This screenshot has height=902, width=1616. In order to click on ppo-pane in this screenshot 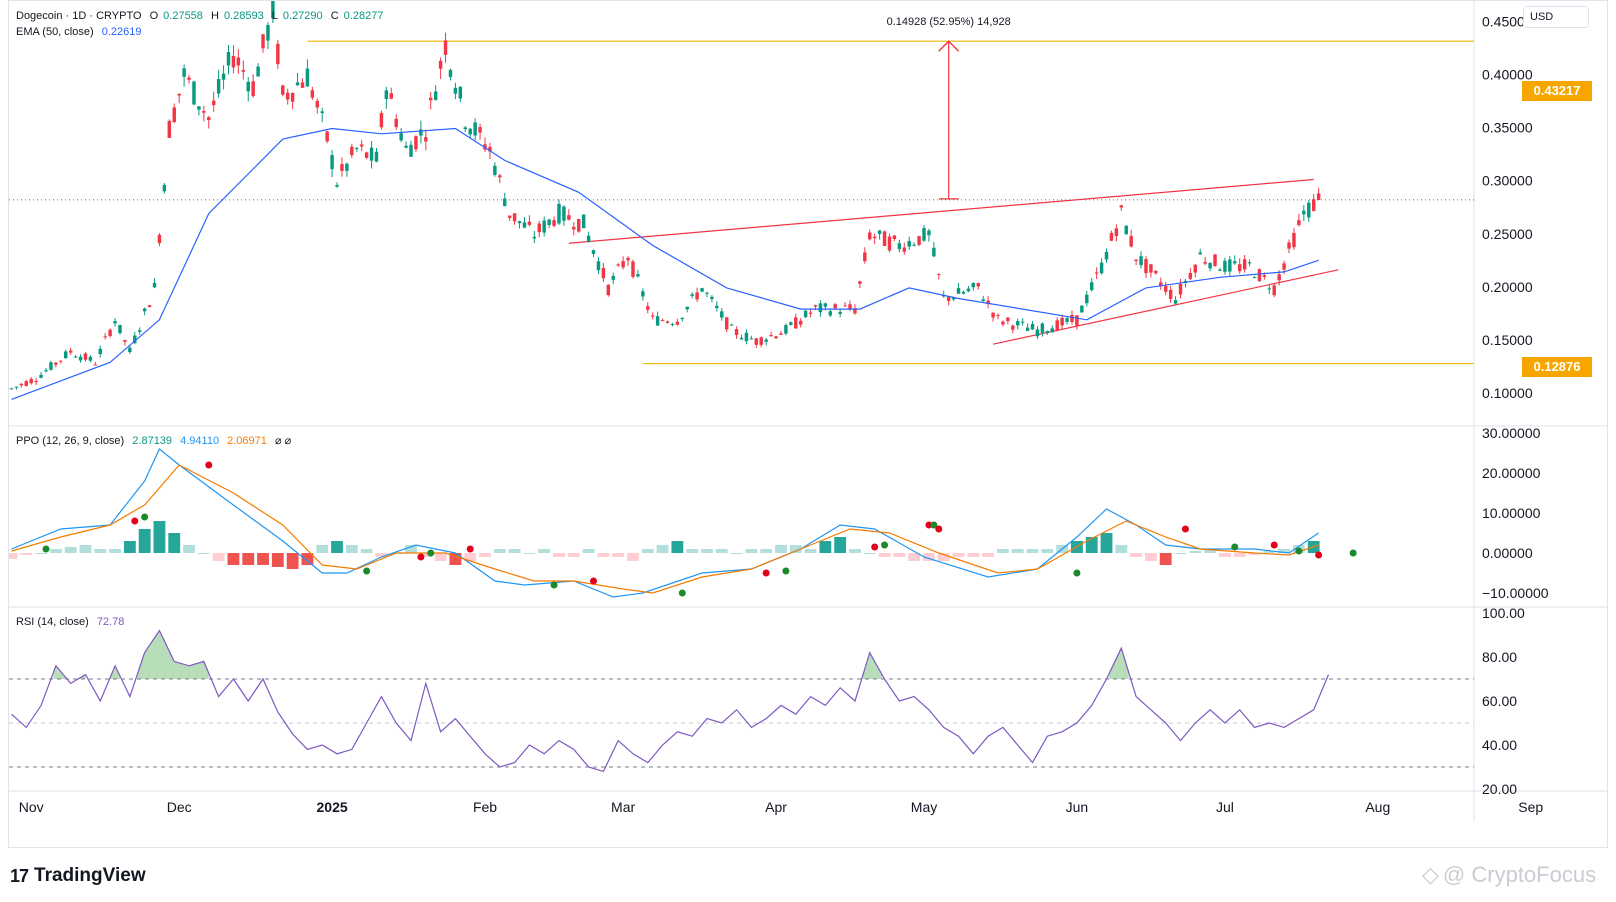, I will do `click(681, 523)`.